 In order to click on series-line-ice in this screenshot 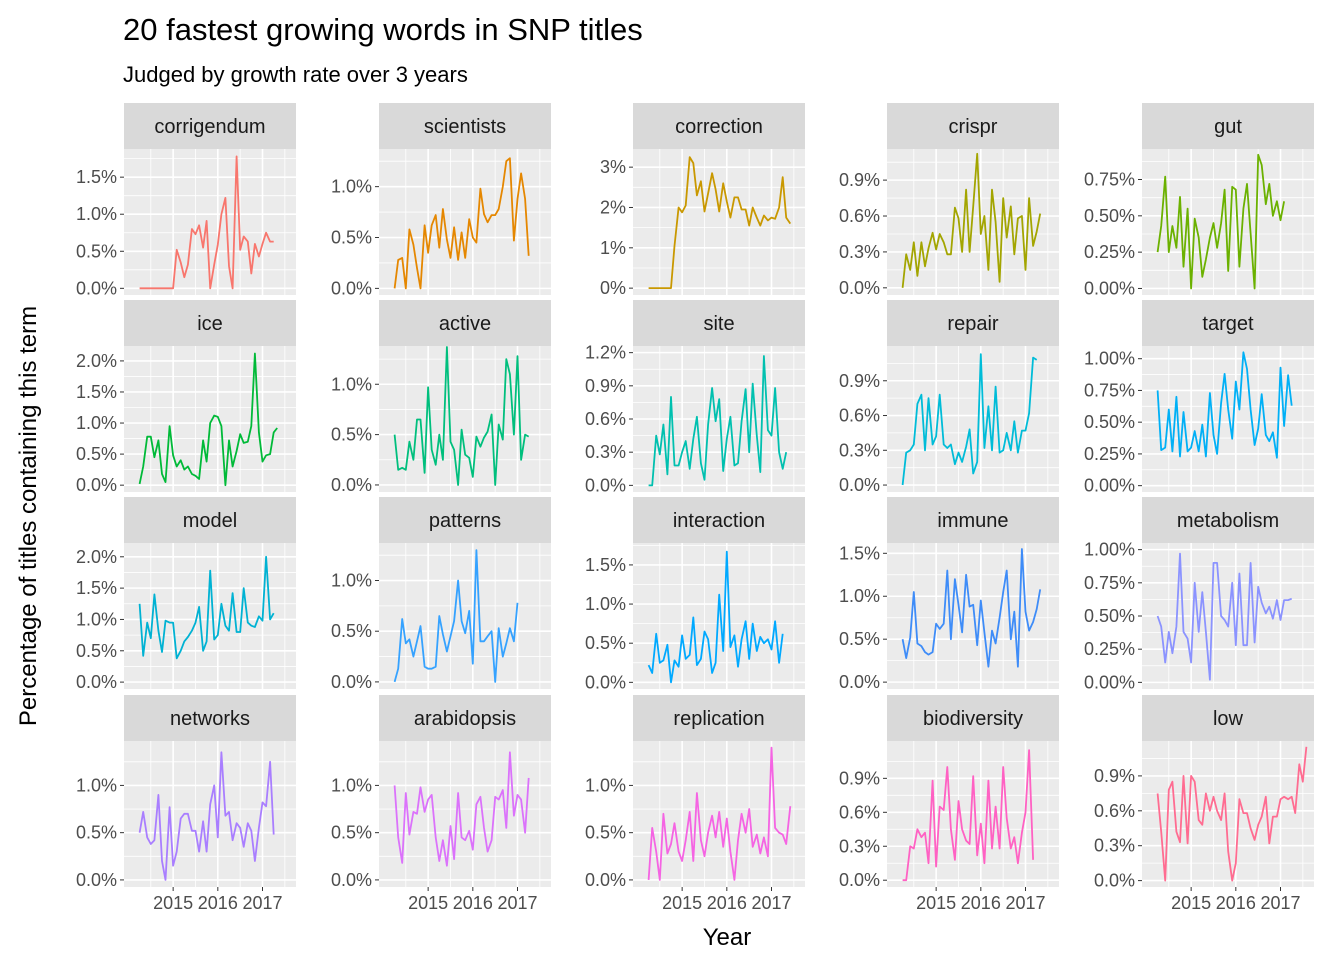, I will do `click(208, 419)`.